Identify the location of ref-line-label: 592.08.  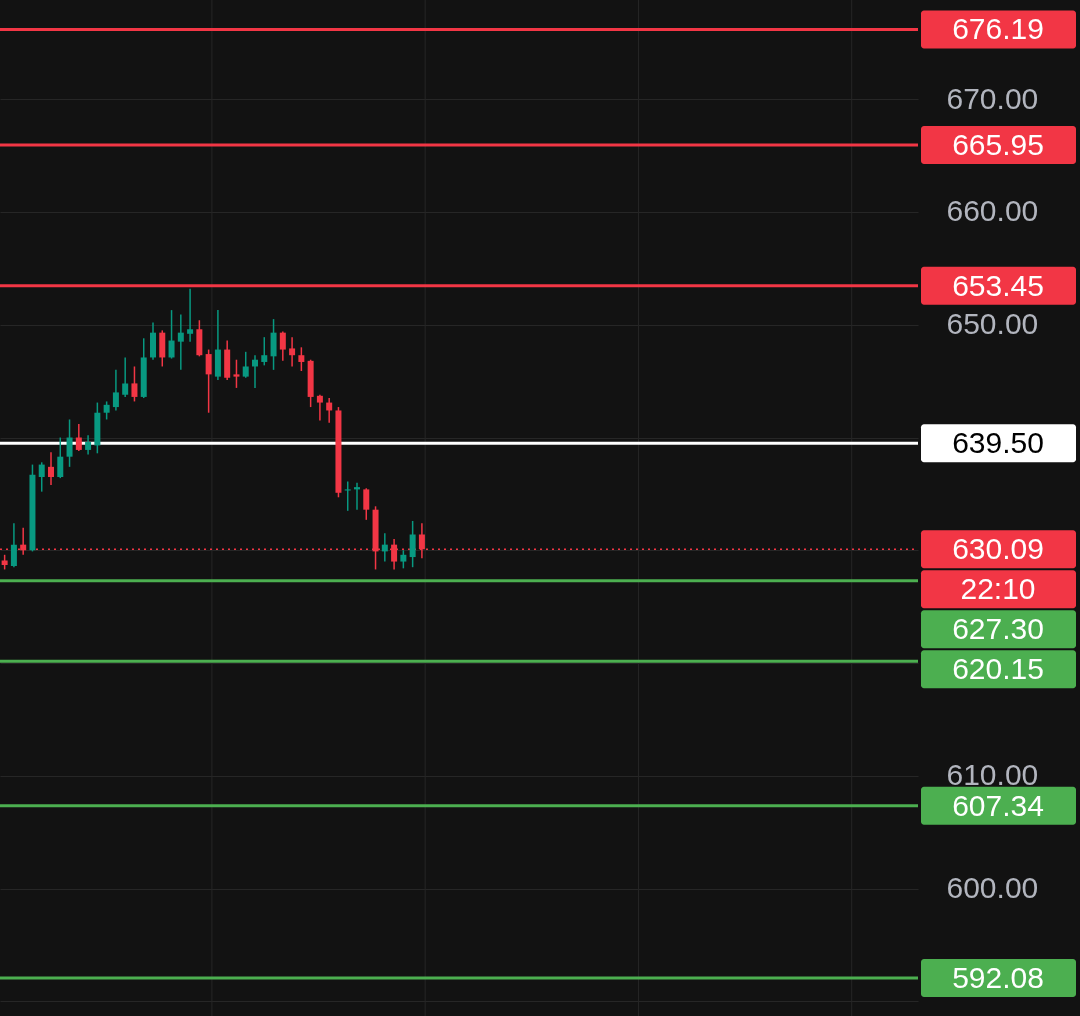
(998, 977).